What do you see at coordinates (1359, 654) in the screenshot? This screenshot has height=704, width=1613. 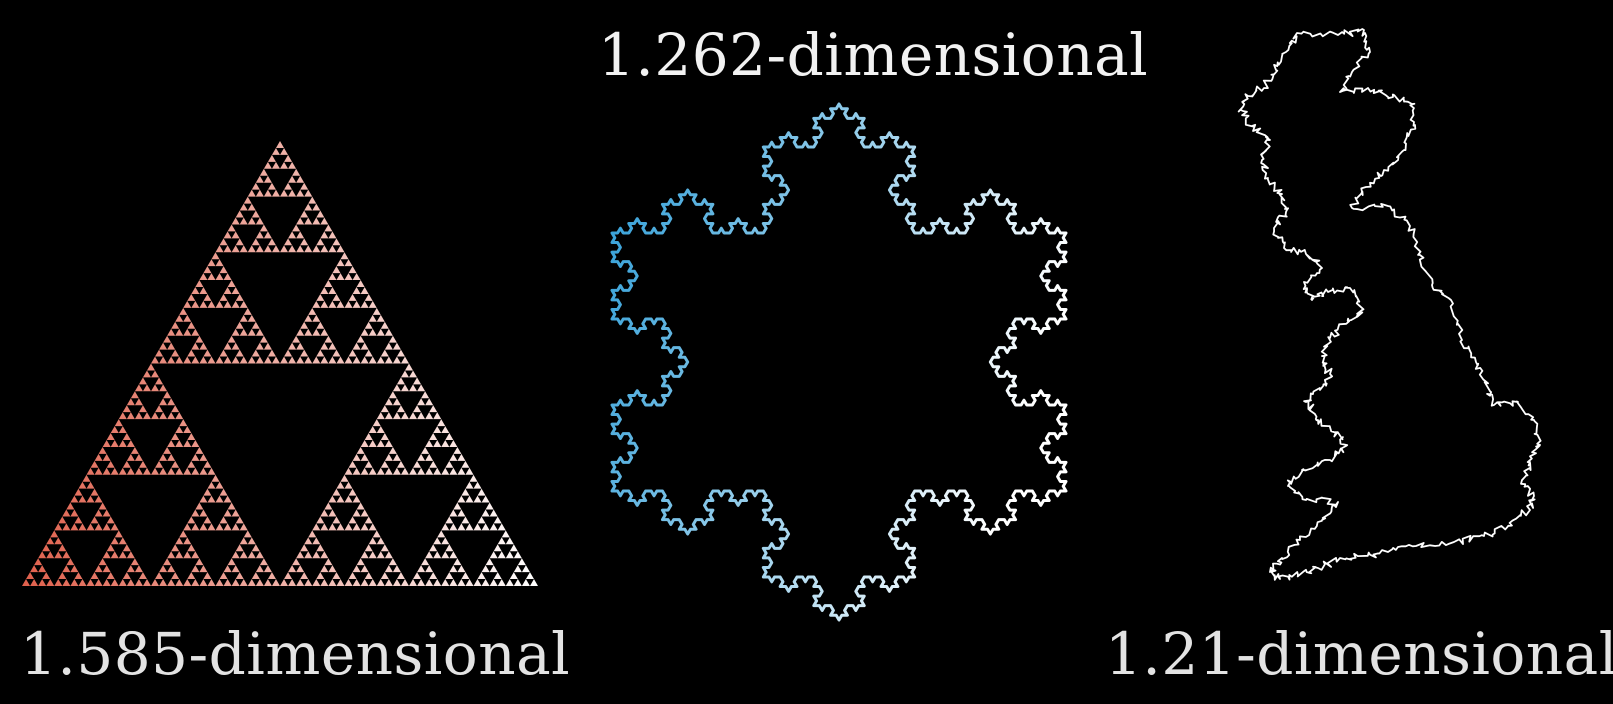 I see `britain-dimension-label: 1.21-dimensional` at bounding box center [1359, 654].